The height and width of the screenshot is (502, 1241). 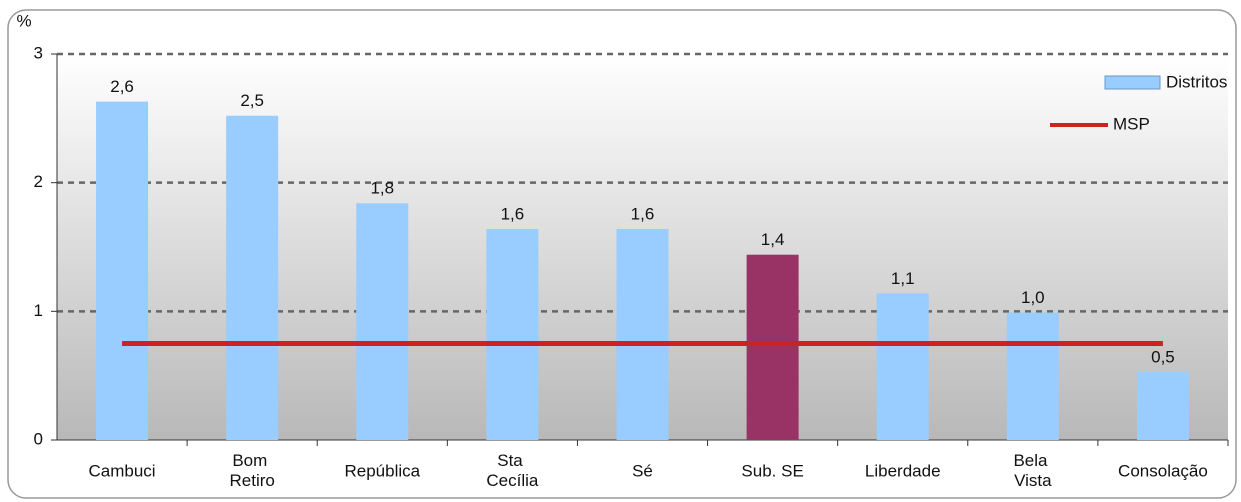 What do you see at coordinates (382, 470) in the screenshot?
I see `x-tick-label: República` at bounding box center [382, 470].